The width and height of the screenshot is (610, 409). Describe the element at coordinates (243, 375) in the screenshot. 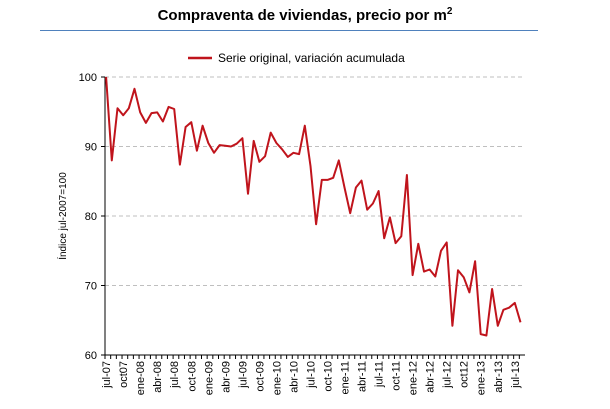

I see `x-tick-label: jul-09` at that location.